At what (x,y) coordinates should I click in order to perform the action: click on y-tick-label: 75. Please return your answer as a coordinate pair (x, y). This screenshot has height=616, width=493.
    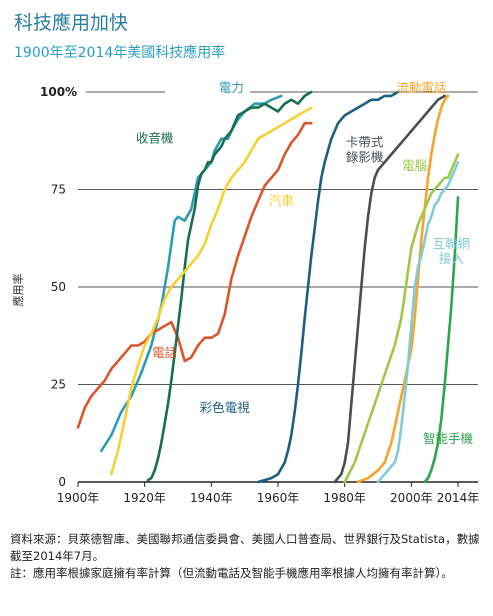
    Looking at the image, I should click on (58, 190).